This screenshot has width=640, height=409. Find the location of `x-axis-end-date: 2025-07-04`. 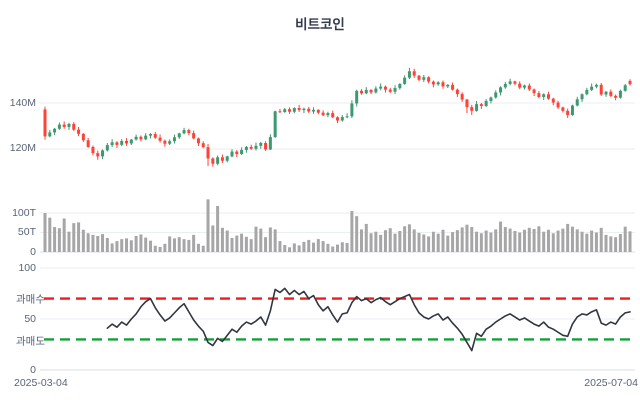

x-axis-end-date: 2025-07-04 is located at coordinates (611, 383).